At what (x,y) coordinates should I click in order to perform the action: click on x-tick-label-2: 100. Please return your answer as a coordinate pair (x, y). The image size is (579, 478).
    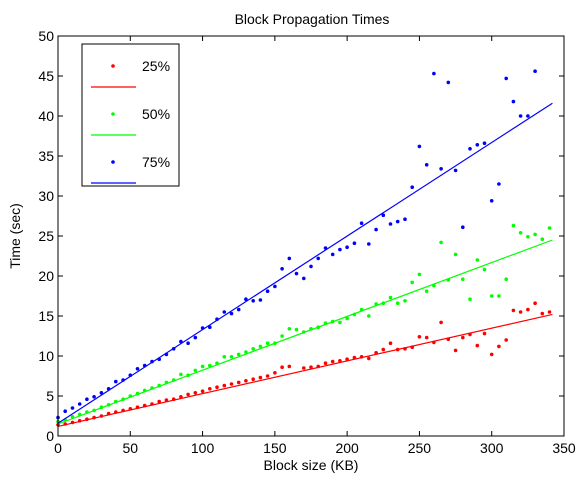
    Looking at the image, I should click on (203, 448).